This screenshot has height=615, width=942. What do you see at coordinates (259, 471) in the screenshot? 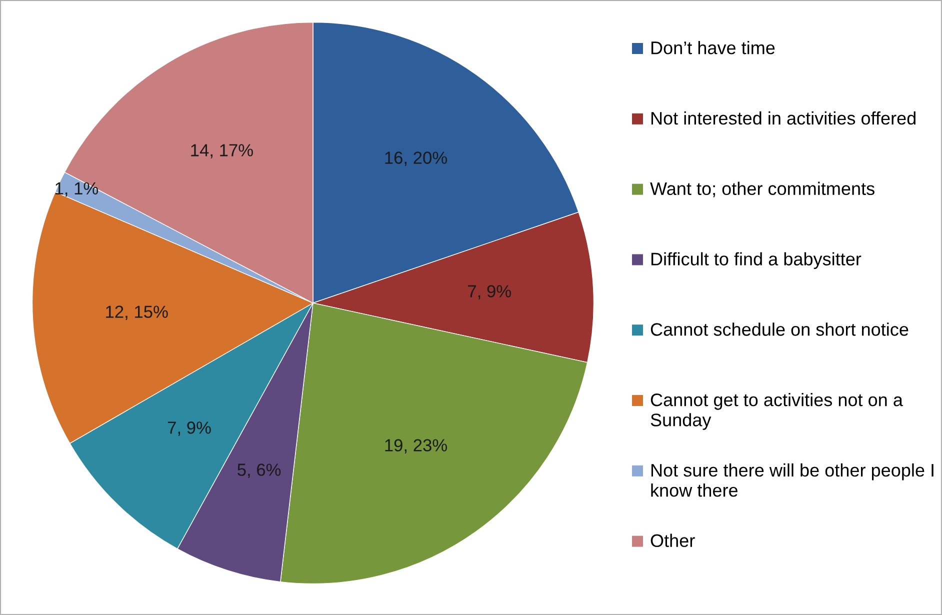
I see `data-label: 5, 6%` at bounding box center [259, 471].